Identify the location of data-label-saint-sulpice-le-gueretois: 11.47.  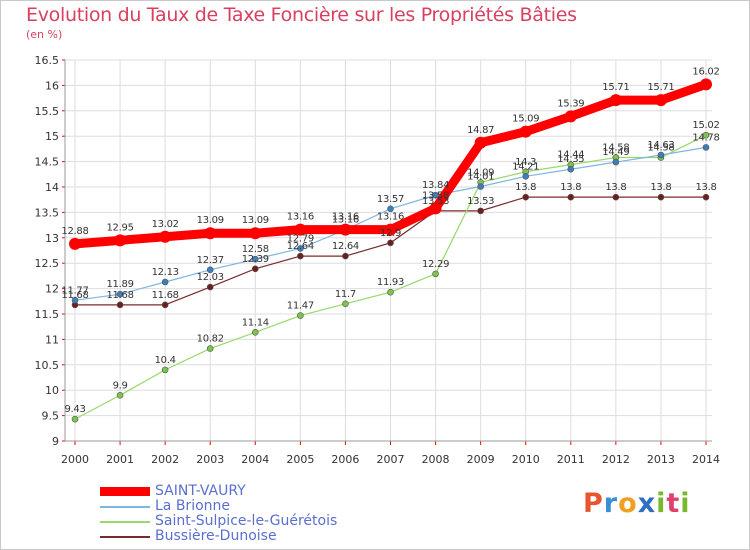
(300, 306).